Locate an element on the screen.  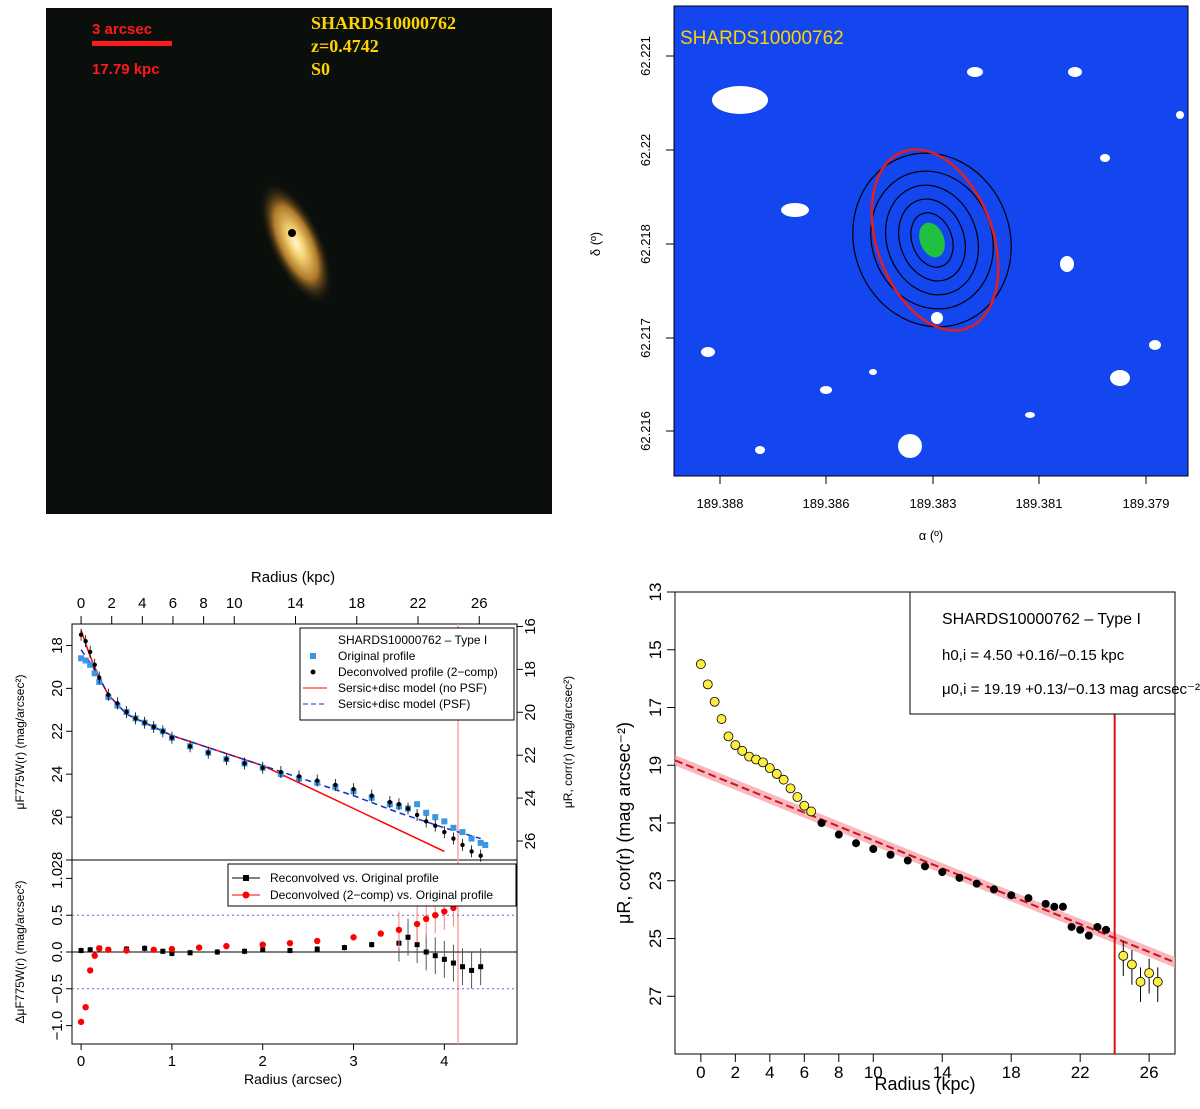
p3-top-tick-label: 0 is located at coordinates (81, 603).